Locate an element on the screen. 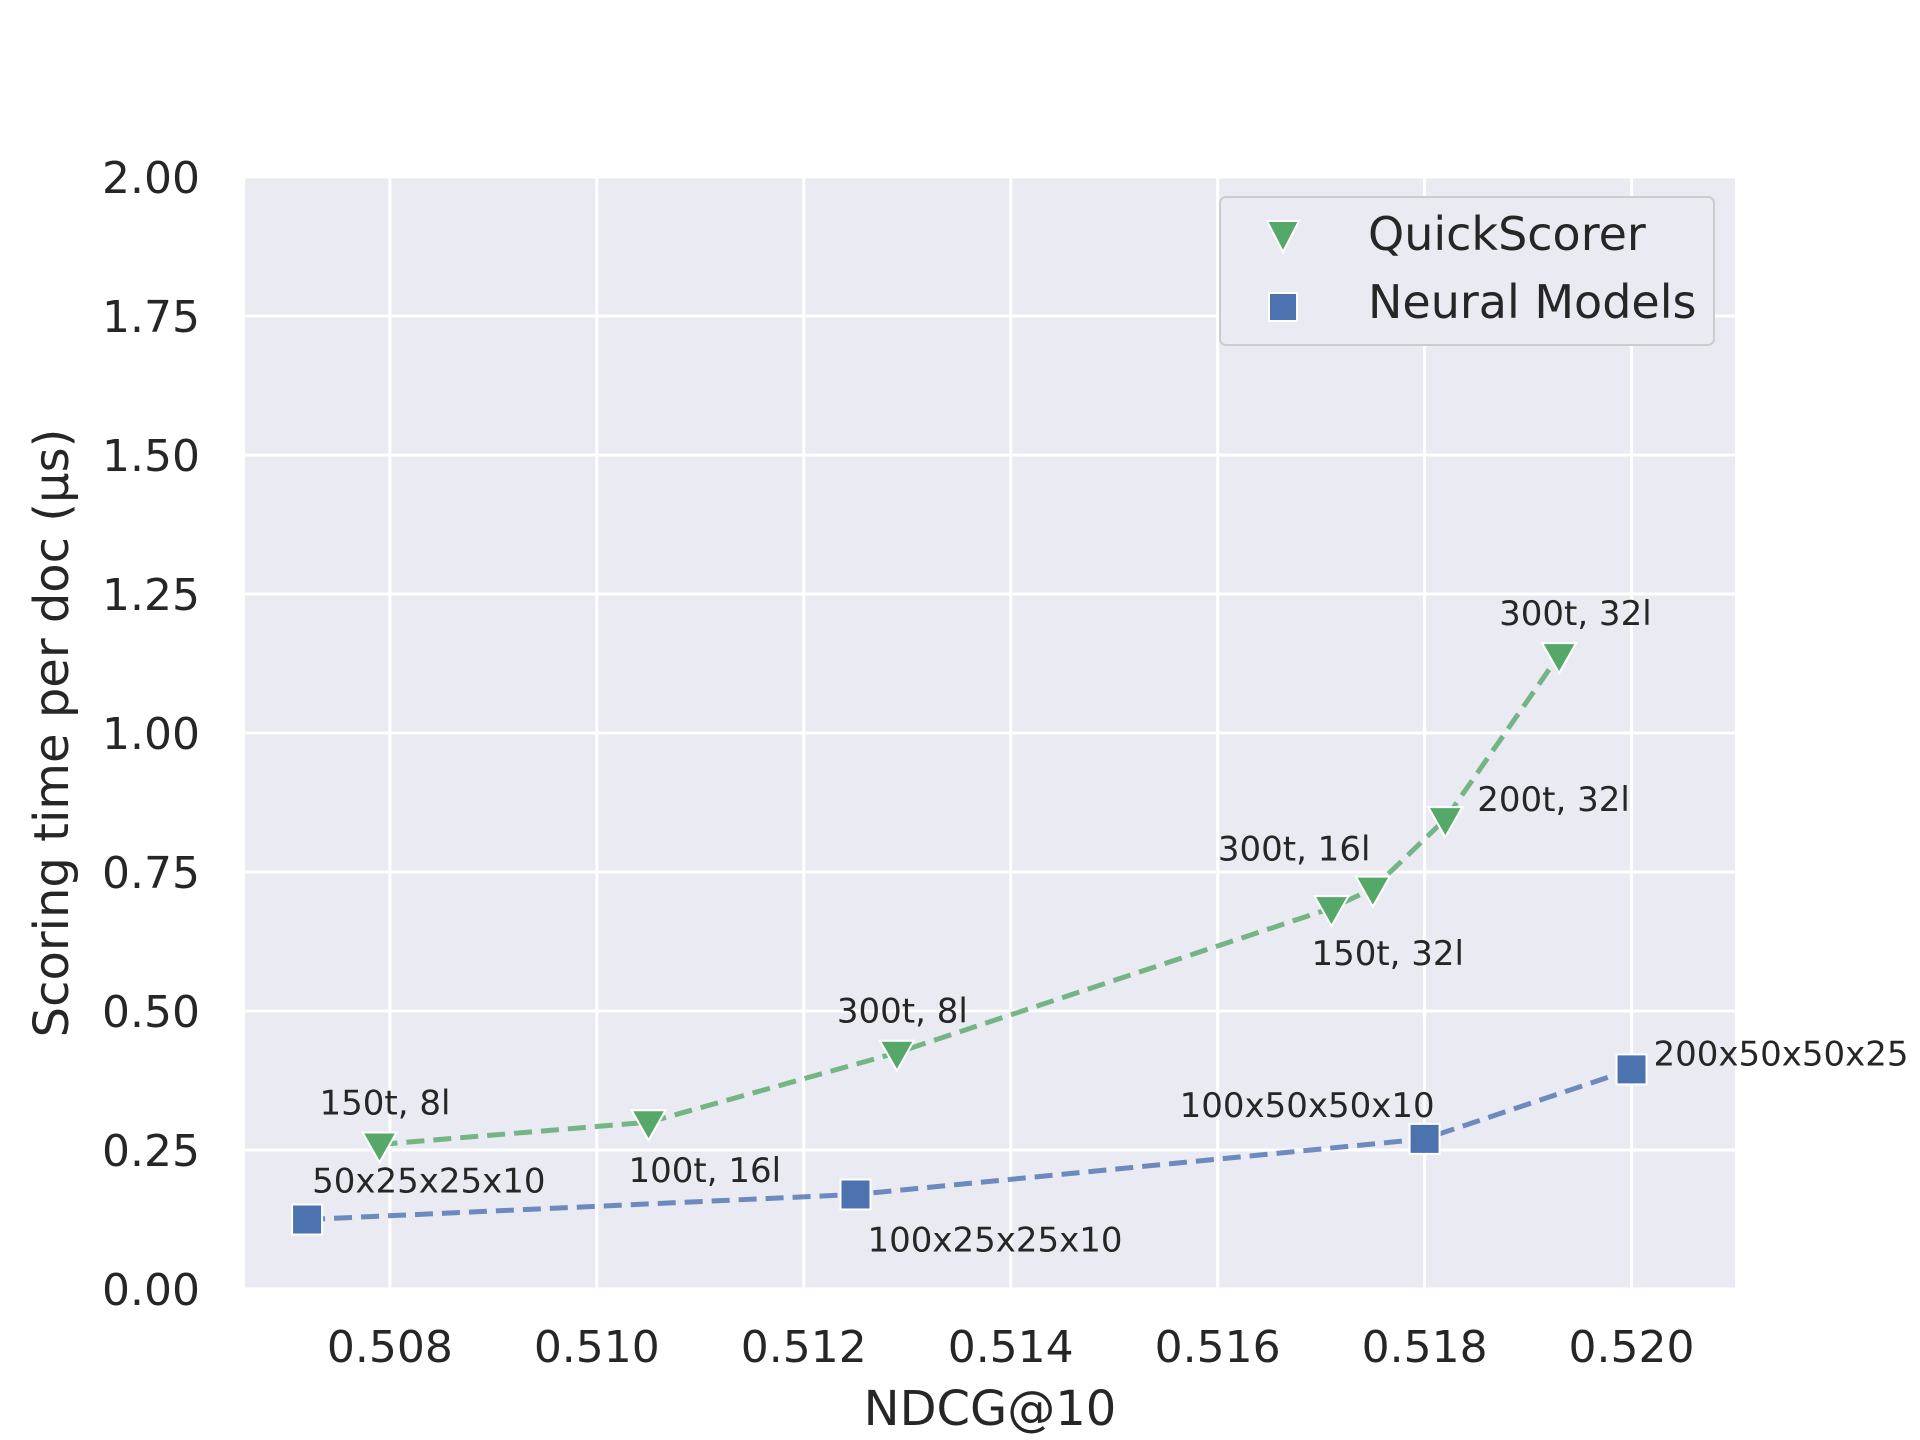 This screenshot has height=1440, width=1920. y-tick-label: 0.50 is located at coordinates (151, 1012).